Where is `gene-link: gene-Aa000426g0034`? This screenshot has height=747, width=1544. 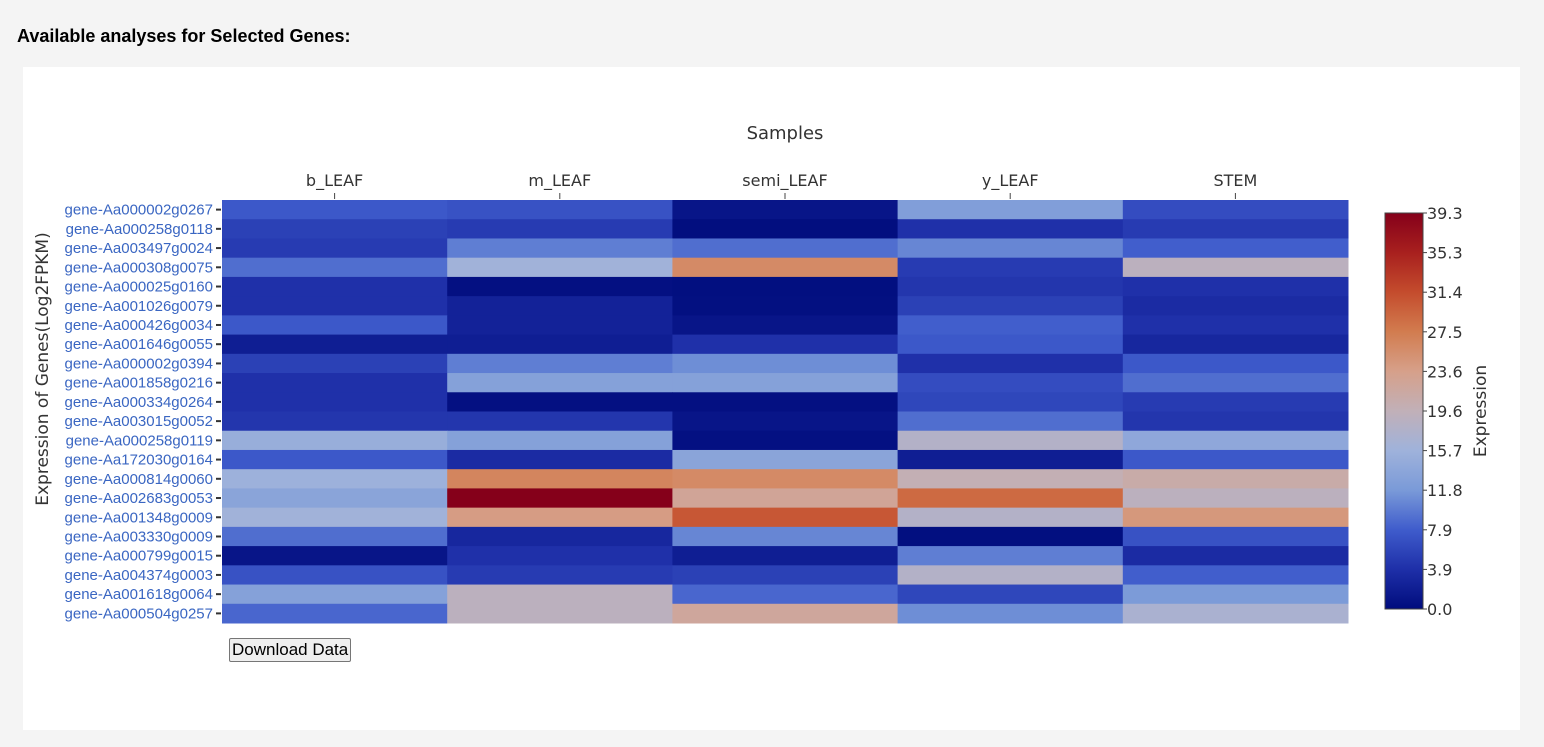 gene-link: gene-Aa000426g0034 is located at coordinates (139, 325).